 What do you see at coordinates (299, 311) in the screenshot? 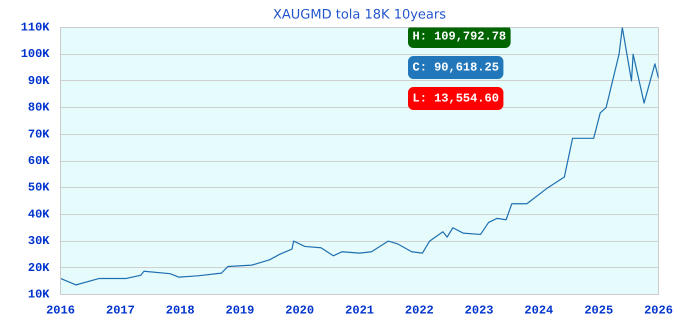
I see `x-tick-label: 2020` at bounding box center [299, 311].